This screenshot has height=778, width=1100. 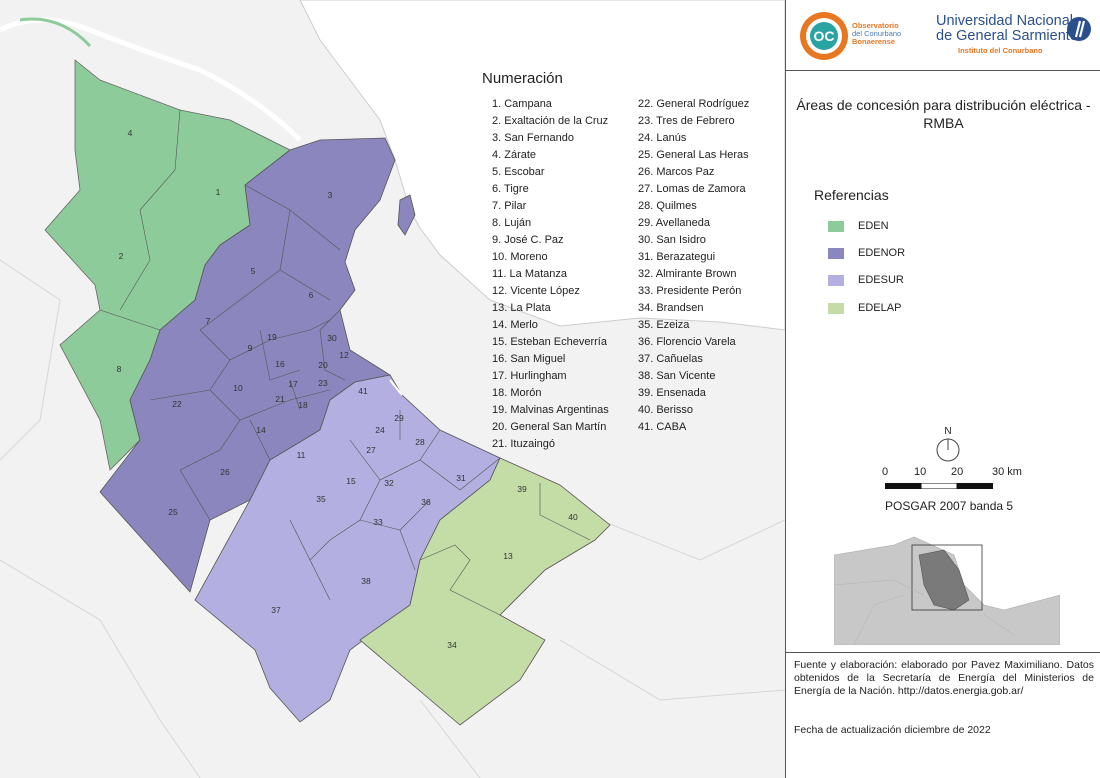 What do you see at coordinates (690, 291) in the screenshot?
I see `numbering-item: 33. Presidente Perón` at bounding box center [690, 291].